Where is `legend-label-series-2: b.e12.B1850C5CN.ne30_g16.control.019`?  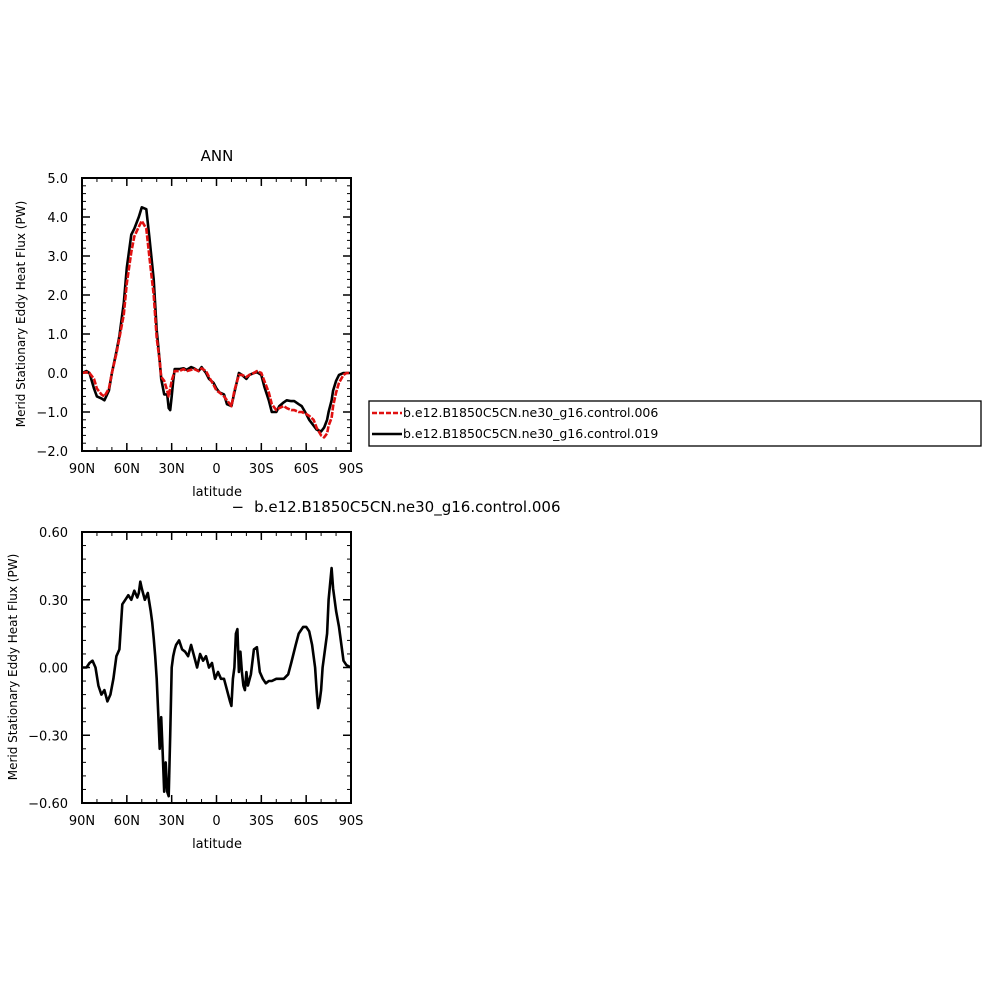
legend-label-series-2: b.e12.B1850C5CN.ne30_g16.control.019 is located at coordinates (530, 433).